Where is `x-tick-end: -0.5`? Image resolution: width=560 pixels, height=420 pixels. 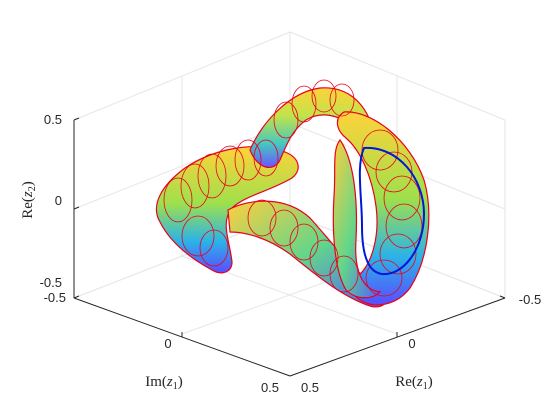 x-tick-end: -0.5 is located at coordinates (530, 299).